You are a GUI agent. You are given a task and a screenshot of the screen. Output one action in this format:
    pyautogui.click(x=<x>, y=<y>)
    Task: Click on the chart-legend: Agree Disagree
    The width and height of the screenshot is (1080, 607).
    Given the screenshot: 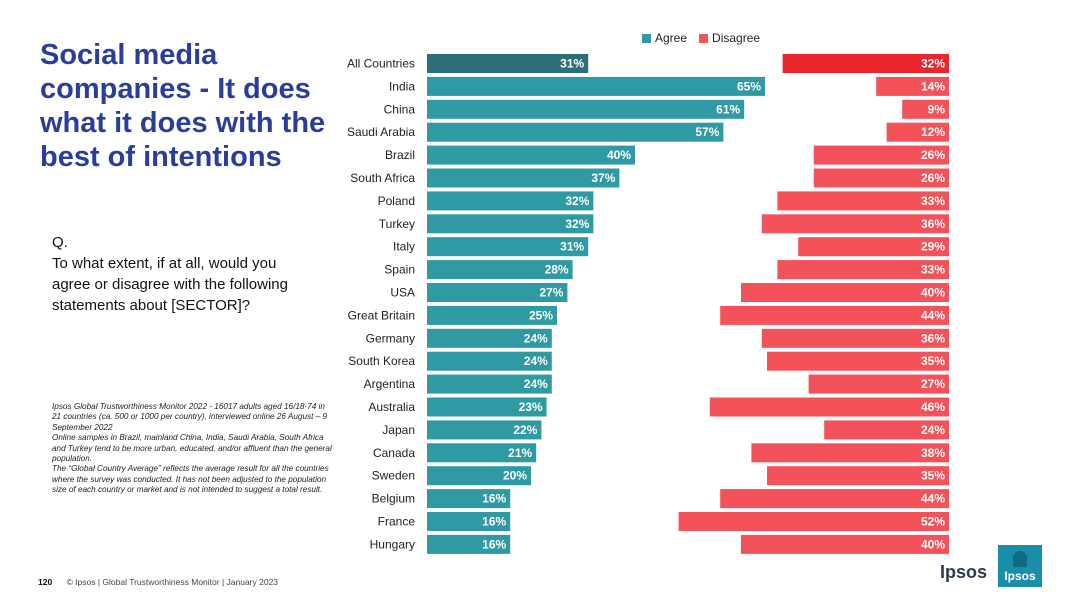 What is the action you would take?
    pyautogui.click(x=704, y=38)
    